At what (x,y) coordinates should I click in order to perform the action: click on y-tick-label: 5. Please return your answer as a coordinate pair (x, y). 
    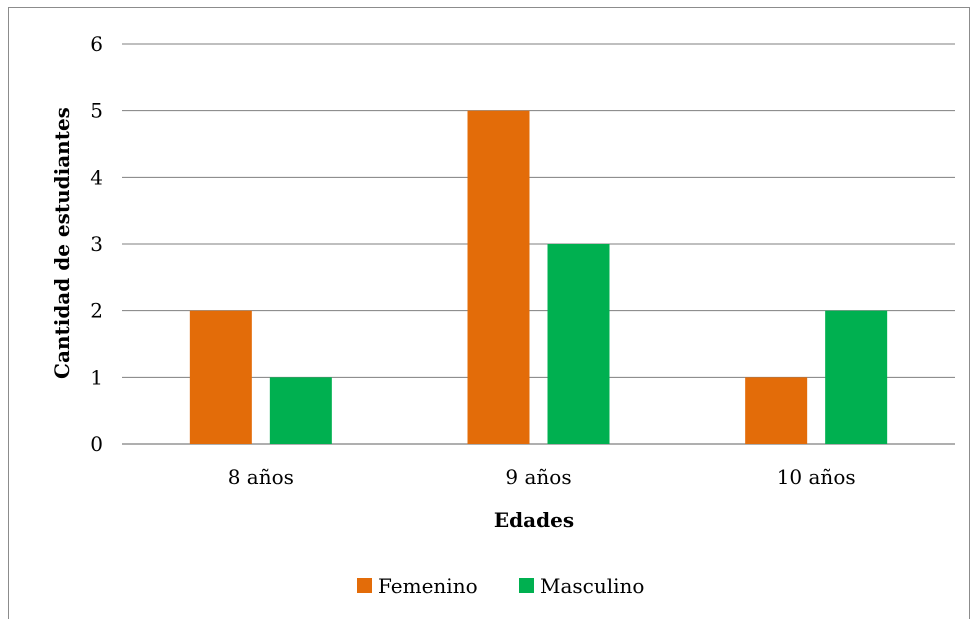
    Looking at the image, I should click on (96, 111).